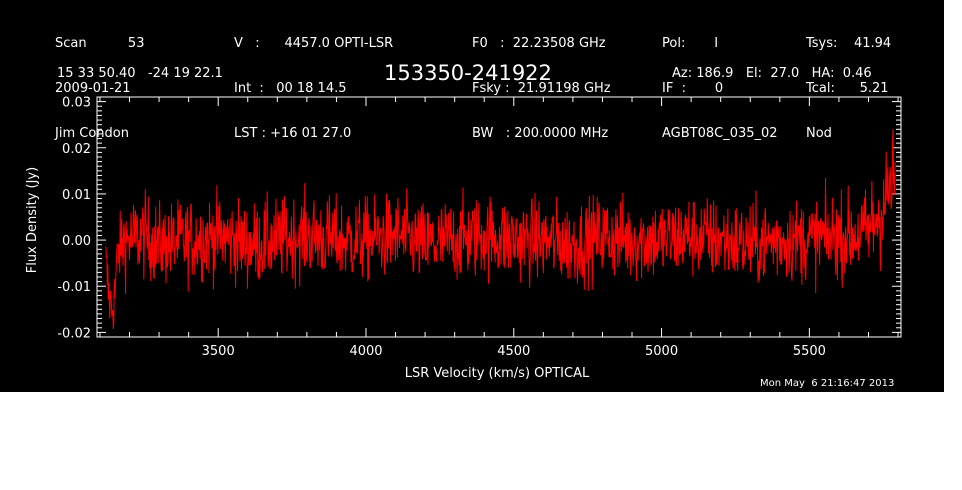 Image resolution: width=962 pixels, height=490 pixels. I want to click on pol-info: Pol: I IF : 0 AGBT08C_035_02, so click(720, 88).